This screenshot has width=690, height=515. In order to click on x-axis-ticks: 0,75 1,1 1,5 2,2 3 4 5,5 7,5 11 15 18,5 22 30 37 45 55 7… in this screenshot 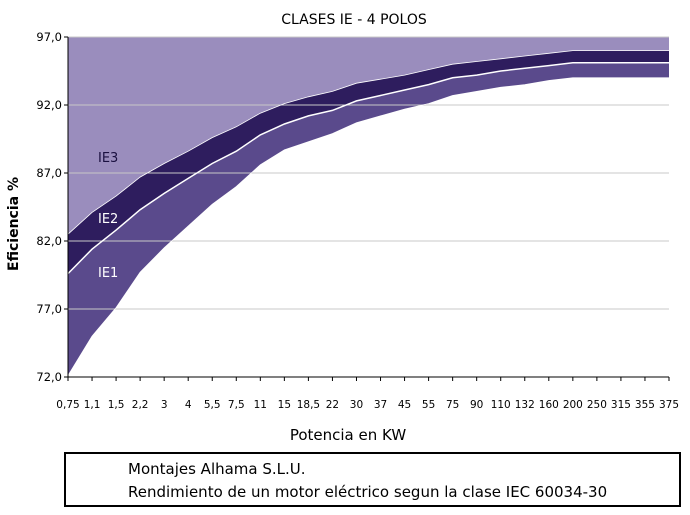, I will do `click(367, 394)`.